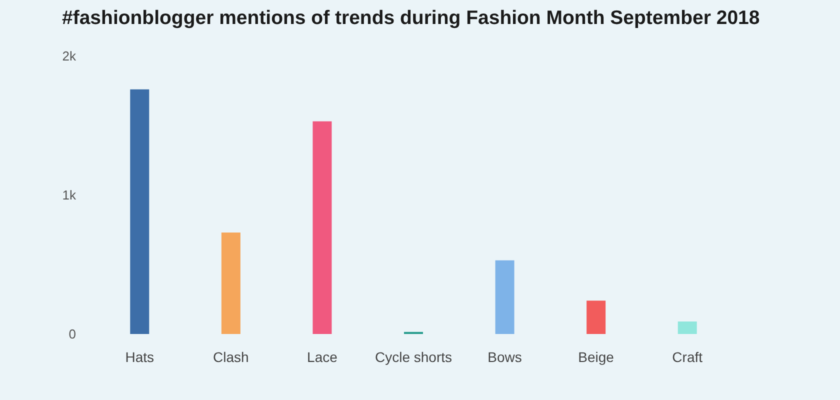  I want to click on y-tick-label: 0, so click(72, 334).